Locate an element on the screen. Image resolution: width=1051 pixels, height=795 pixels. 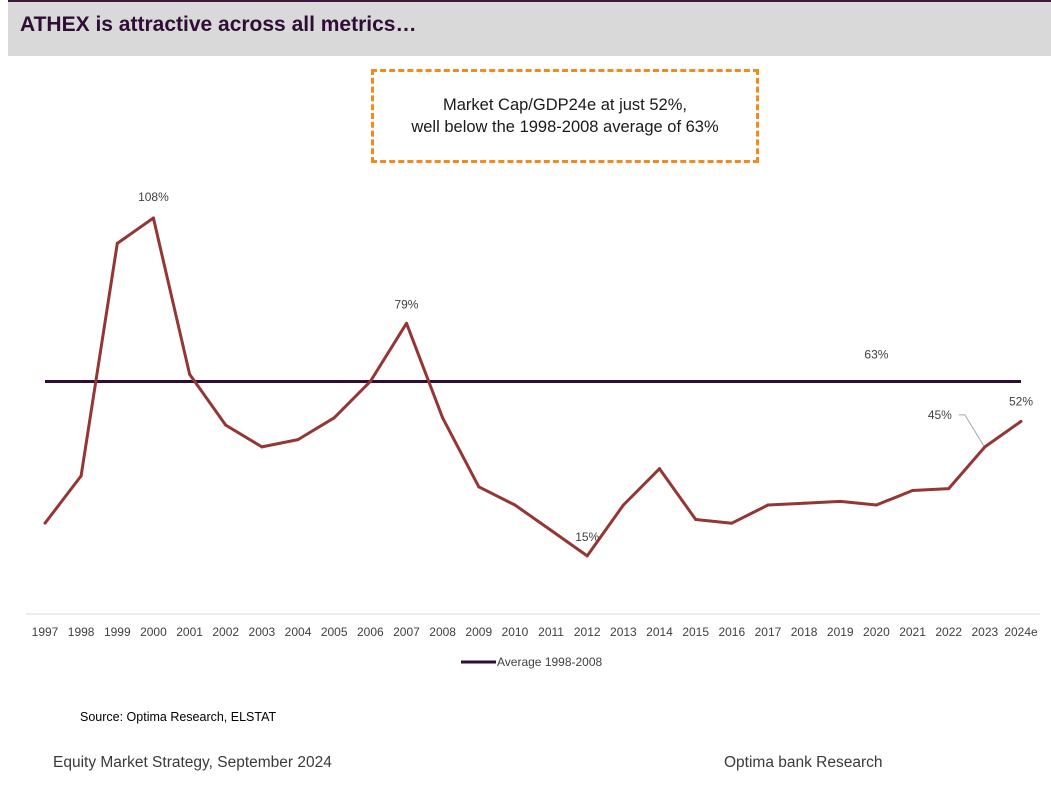
data-point-2009 is located at coordinates (479, 487).